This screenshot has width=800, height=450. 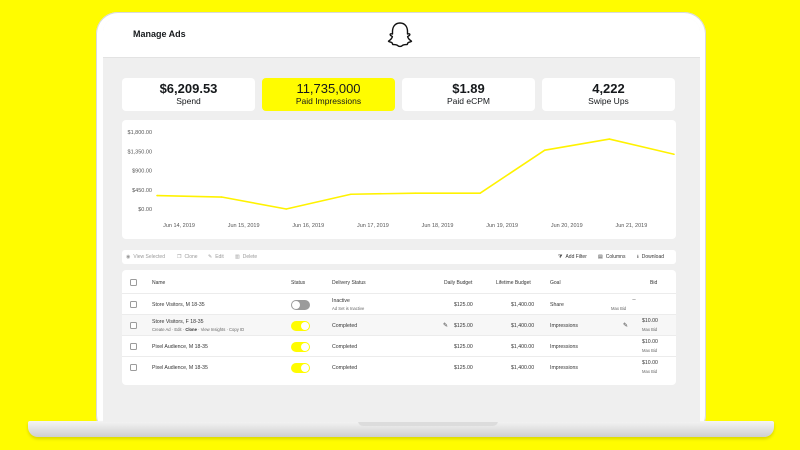 What do you see at coordinates (626, 326) in the screenshot?
I see `edit-bid-icon: ✎` at bounding box center [626, 326].